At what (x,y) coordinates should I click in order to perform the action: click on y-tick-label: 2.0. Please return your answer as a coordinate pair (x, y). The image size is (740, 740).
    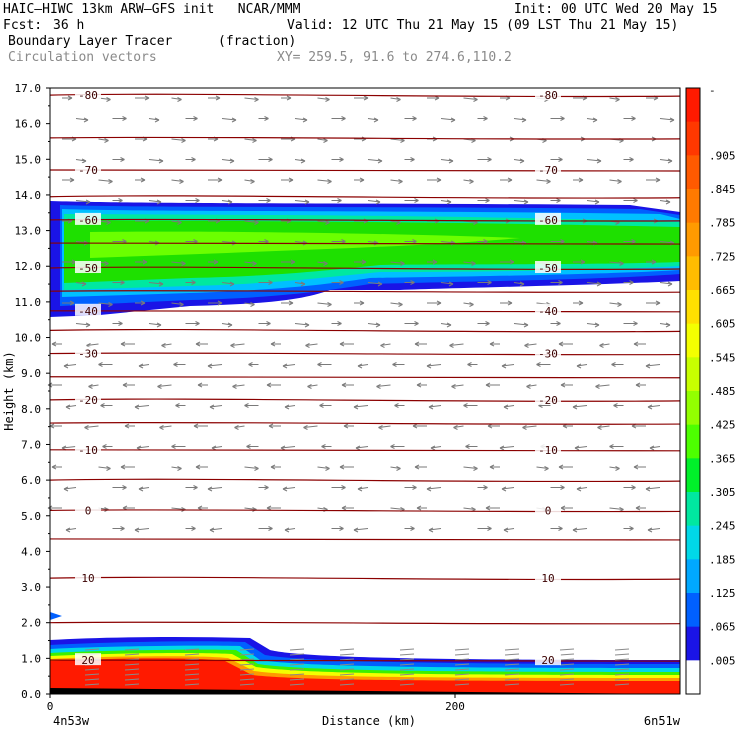
    Looking at the image, I should click on (31, 623).